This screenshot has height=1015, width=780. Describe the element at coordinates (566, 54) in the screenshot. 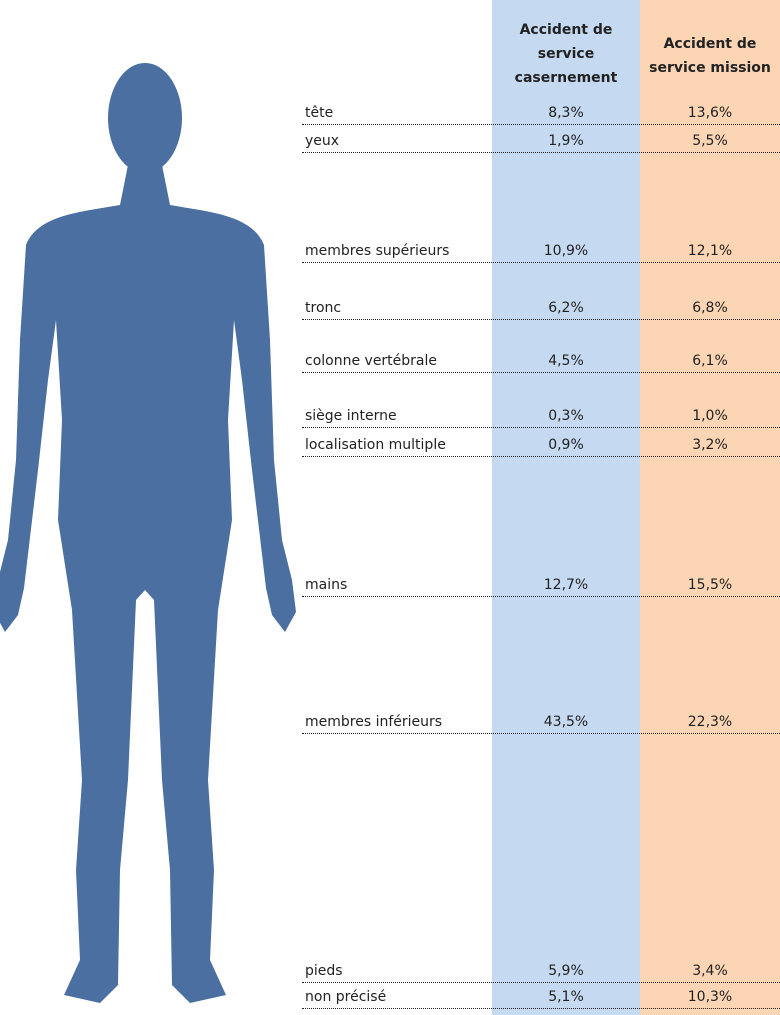

I see `column-header: Accident de service casernement` at that location.